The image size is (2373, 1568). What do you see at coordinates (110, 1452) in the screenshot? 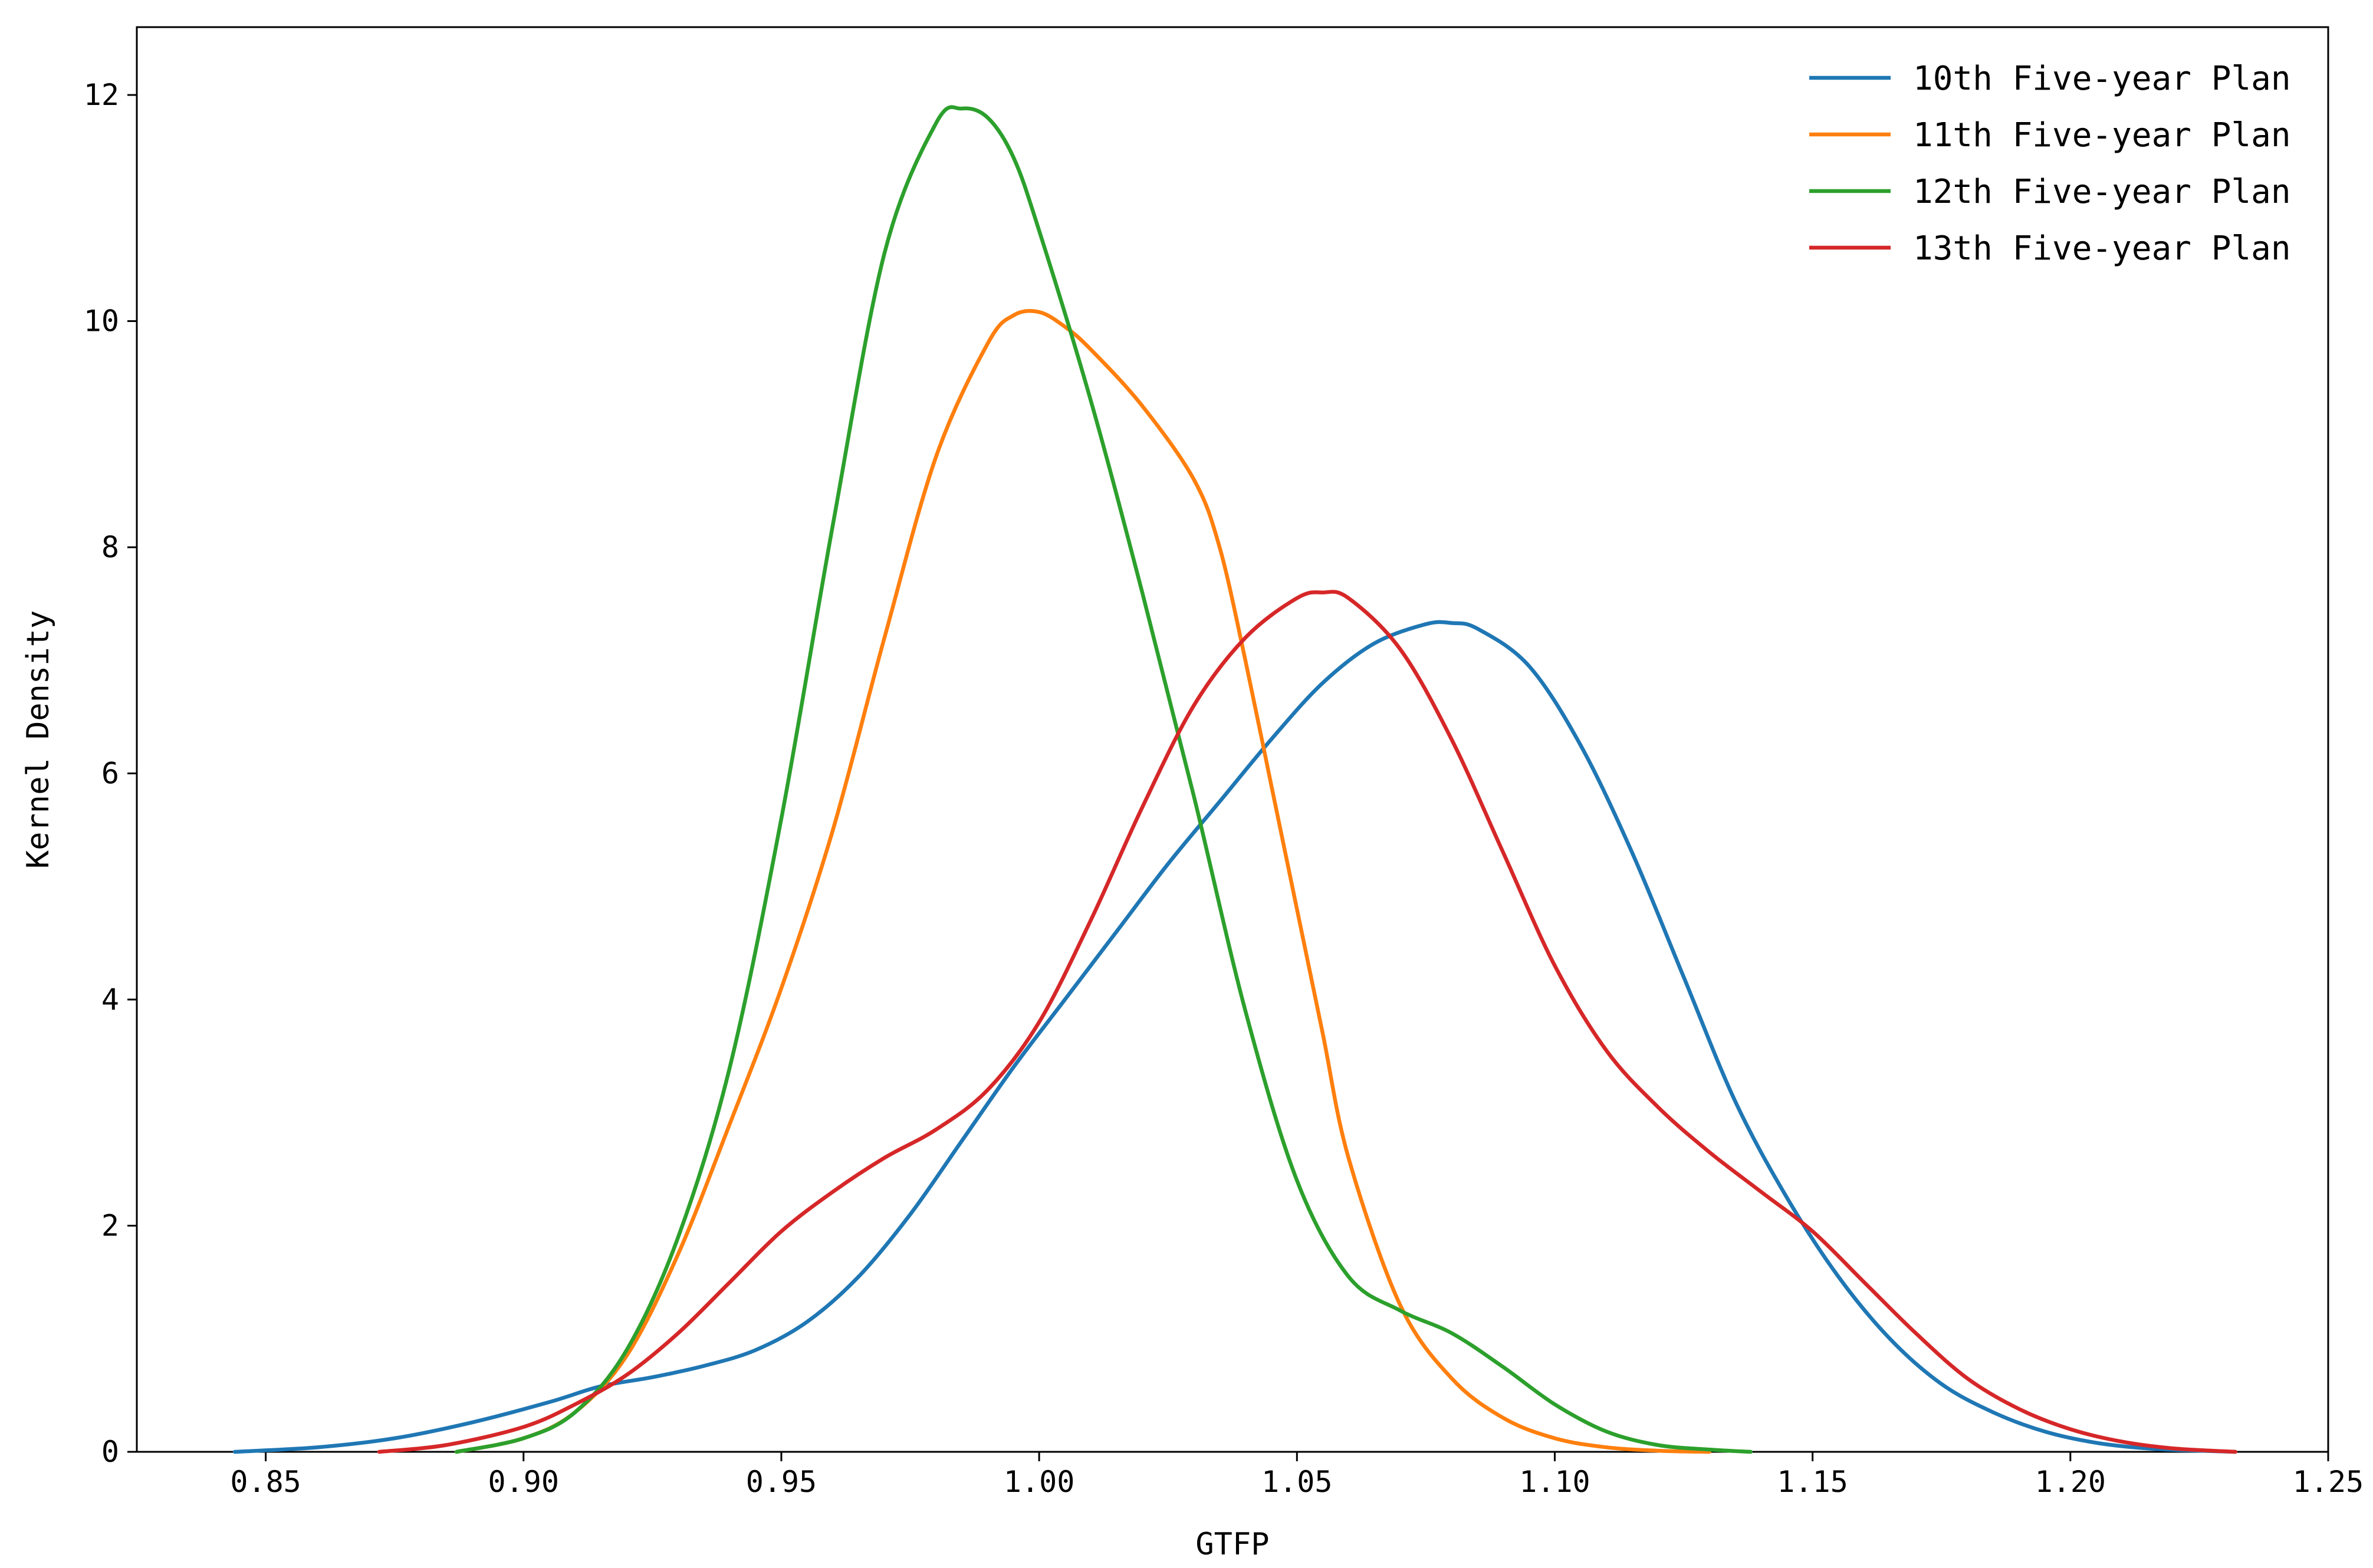
I see `y-tick-label: 0` at bounding box center [110, 1452].